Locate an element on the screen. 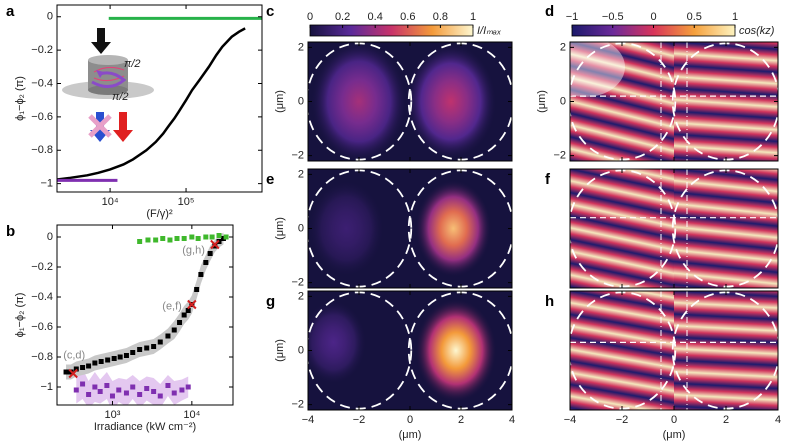 The width and height of the screenshot is (788, 445). colorbar-tick-label: 0.2 is located at coordinates (342, 17).